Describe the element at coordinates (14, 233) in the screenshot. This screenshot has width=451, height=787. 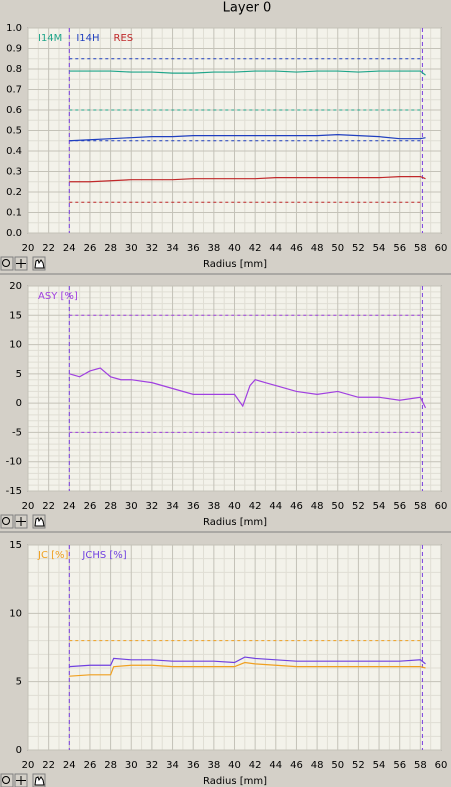
I see `y-tick-label: 0.0` at that location.